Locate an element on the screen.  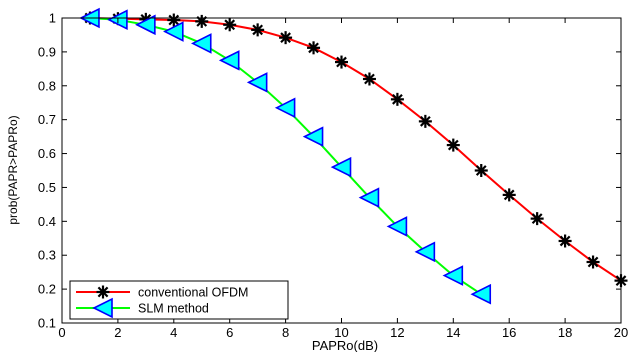
x-tick-label: 2 is located at coordinates (117, 332).